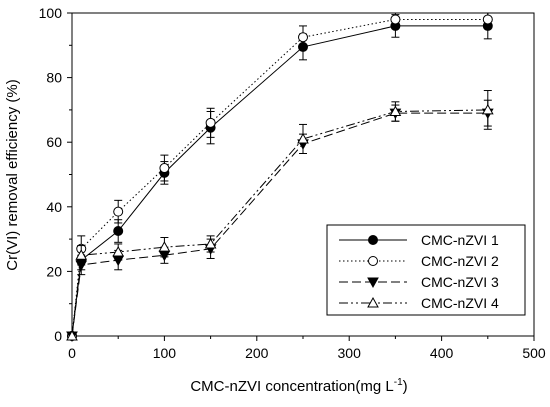 Image resolution: width=550 pixels, height=407 pixels. Describe the element at coordinates (374, 386) in the screenshot. I see `x-axis-label-unit: (mg L` at that location.